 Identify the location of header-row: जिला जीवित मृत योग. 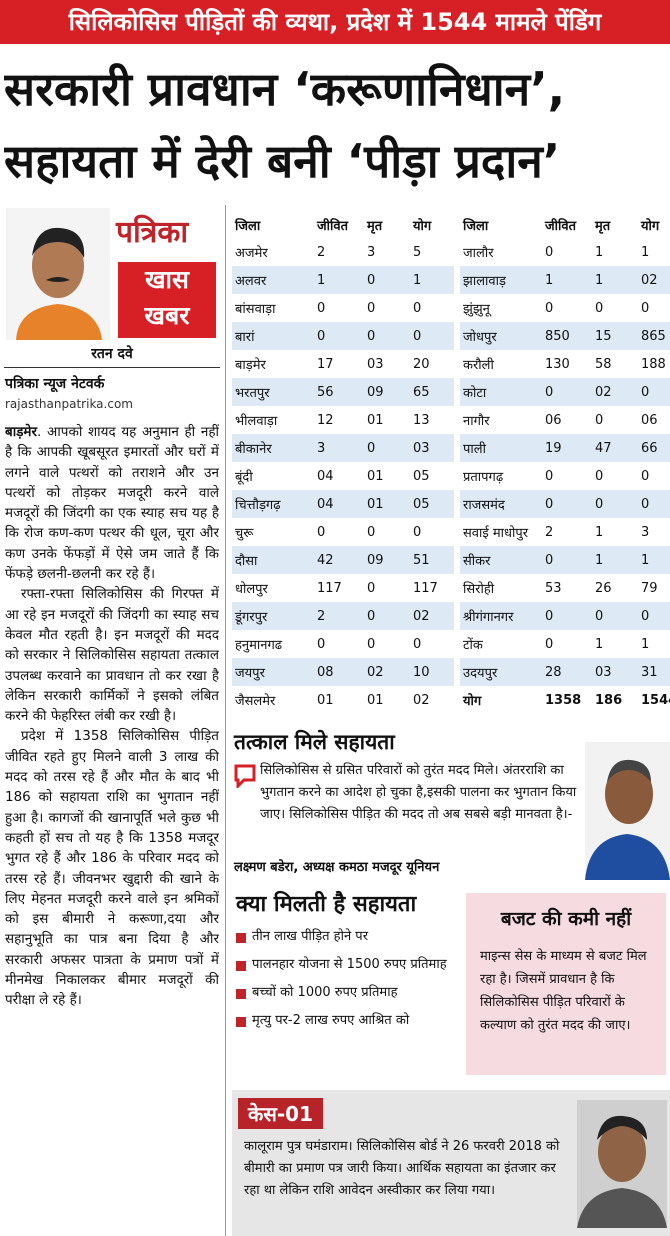
(343, 225).